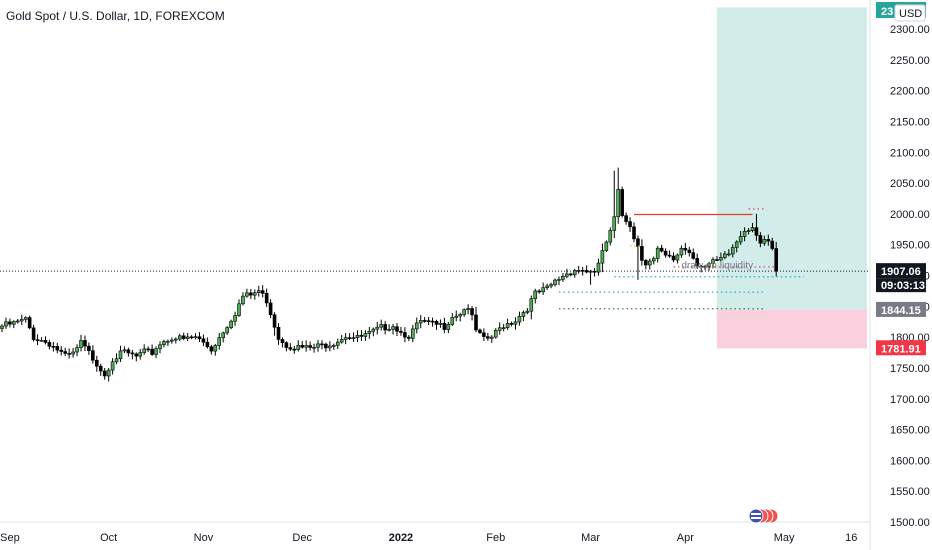 The width and height of the screenshot is (932, 550). Describe the element at coordinates (910, 523) in the screenshot. I see `price-tick: 1500.00` at that location.